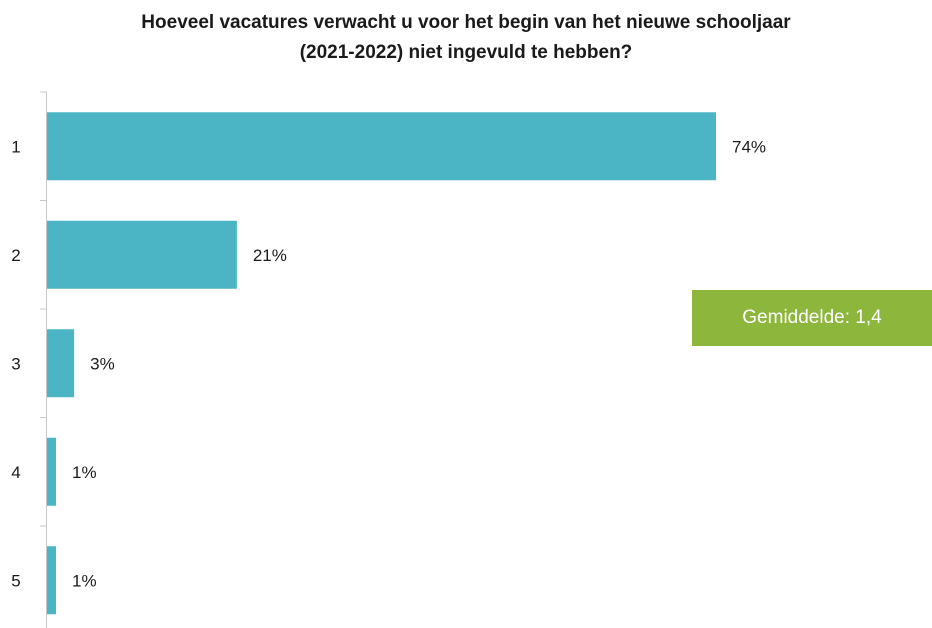  I want to click on data-label: 74%, so click(749, 146).